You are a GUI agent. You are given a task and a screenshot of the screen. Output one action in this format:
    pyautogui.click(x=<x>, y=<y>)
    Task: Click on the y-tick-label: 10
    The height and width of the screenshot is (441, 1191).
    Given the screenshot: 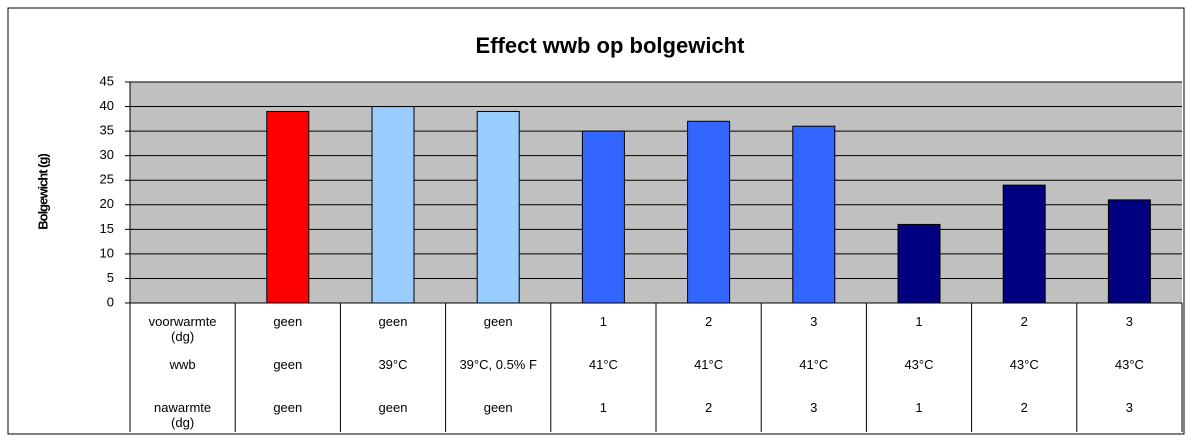 What is the action you would take?
    pyautogui.click(x=107, y=252)
    